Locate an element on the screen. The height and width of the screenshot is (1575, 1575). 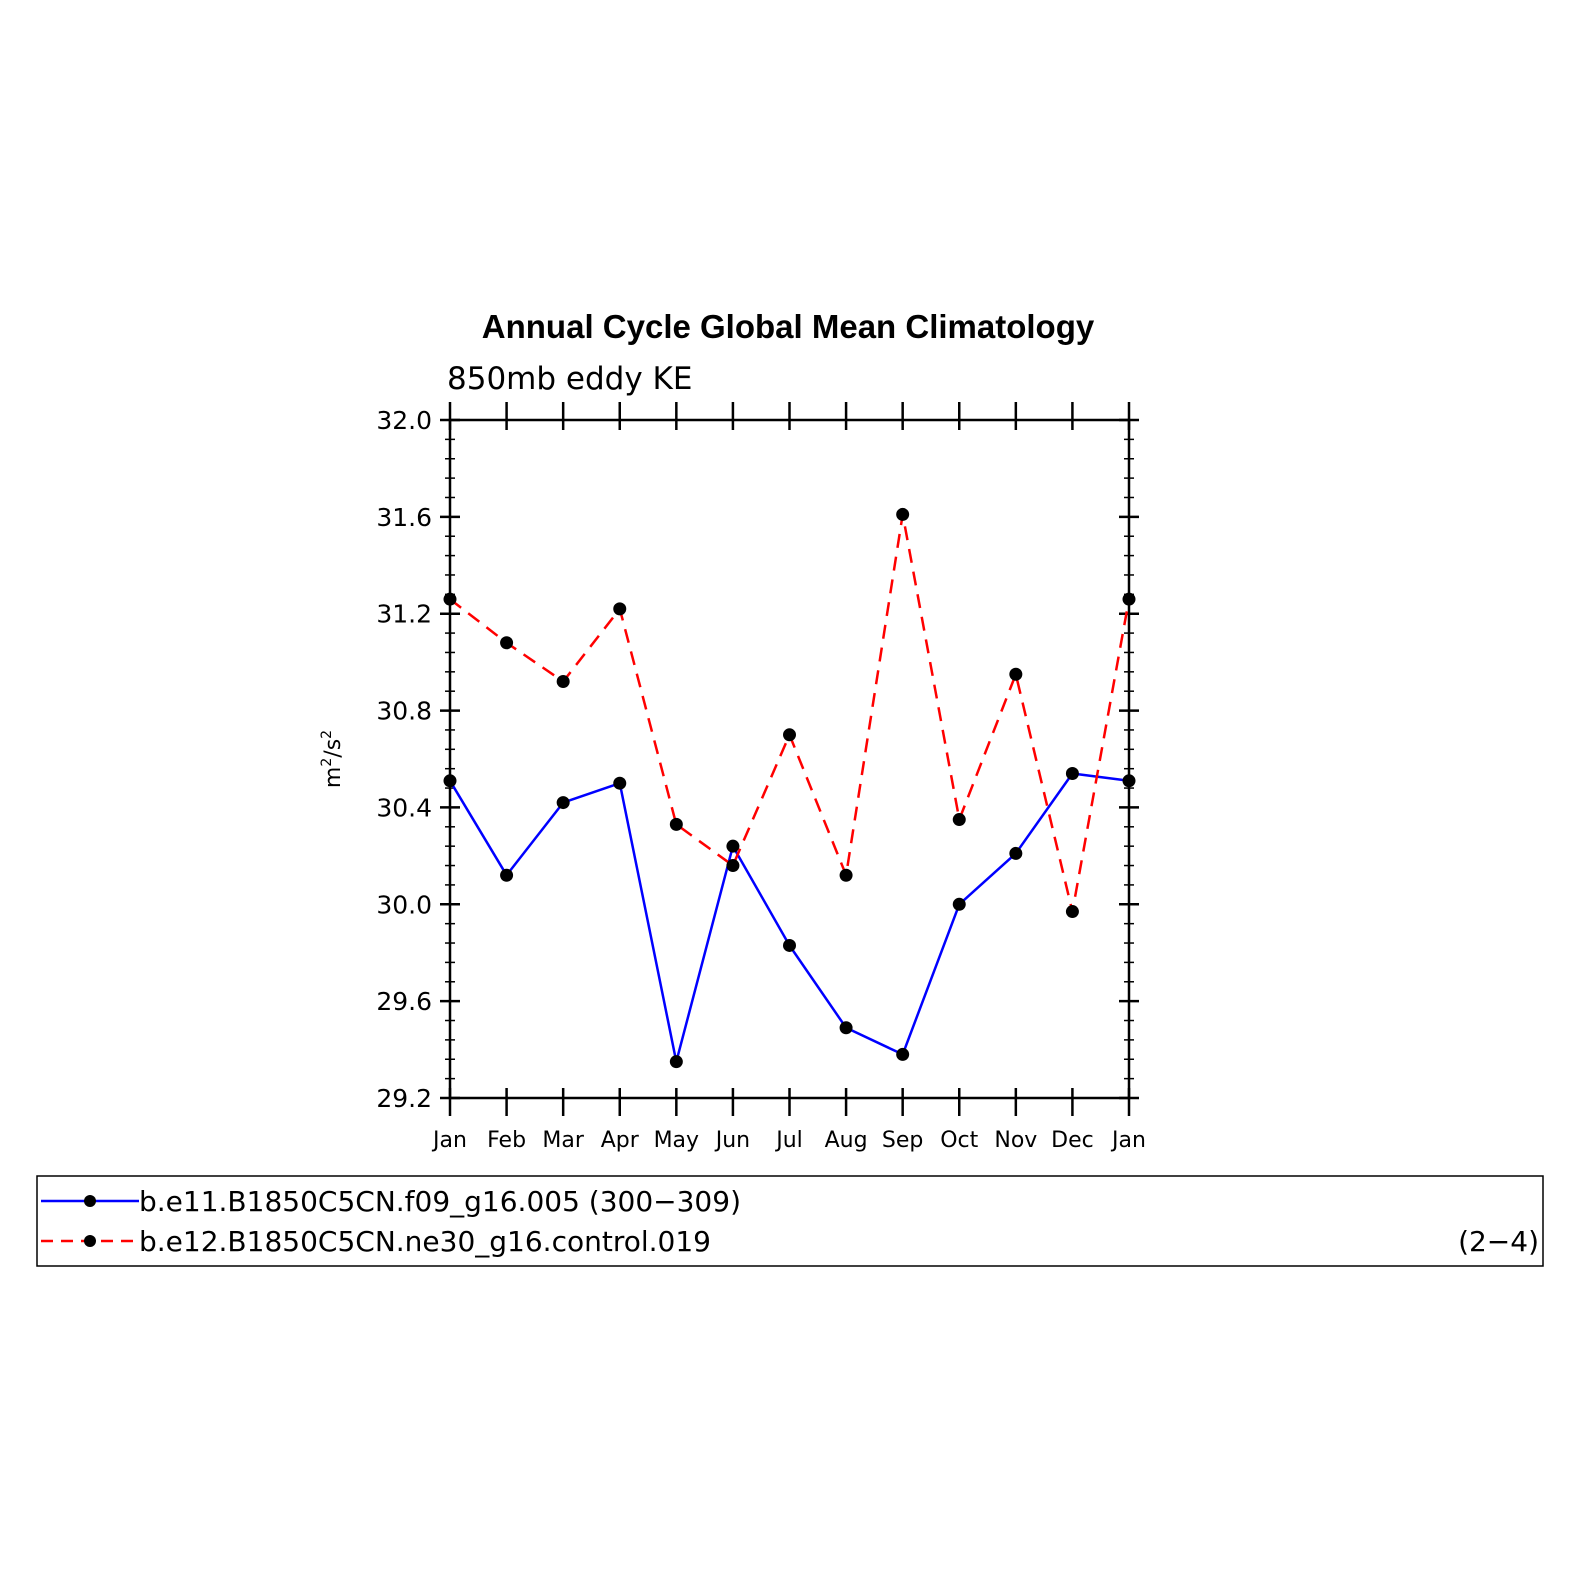
y-axis-label-base: m is located at coordinates (333, 777).